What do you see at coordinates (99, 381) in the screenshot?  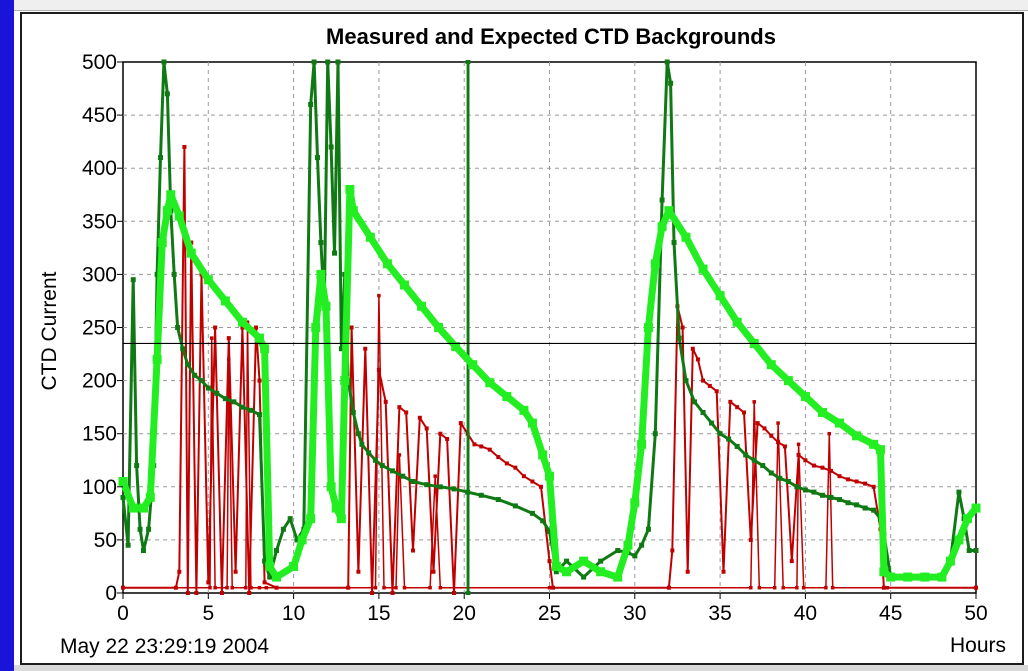 I see `y-tick-label: 200` at bounding box center [99, 381].